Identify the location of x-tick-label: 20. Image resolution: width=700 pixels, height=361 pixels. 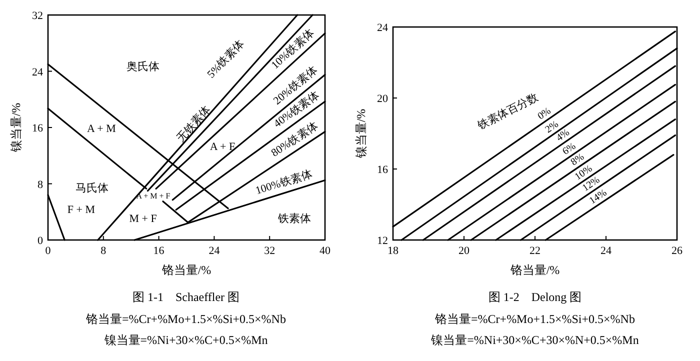
(464, 251).